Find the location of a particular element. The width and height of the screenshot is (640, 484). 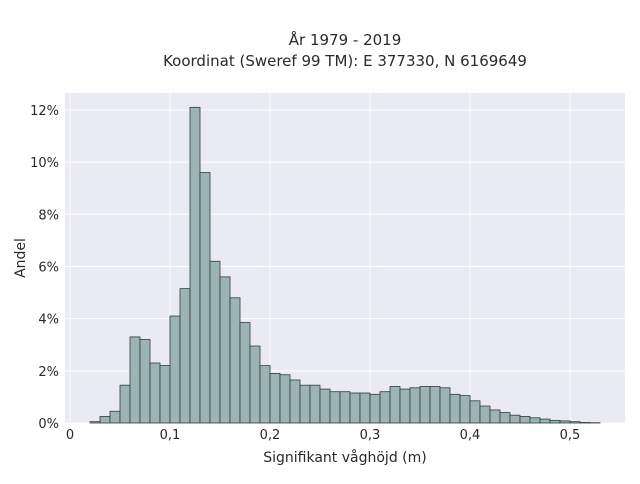

y-tick-label: 10% is located at coordinates (44, 163).